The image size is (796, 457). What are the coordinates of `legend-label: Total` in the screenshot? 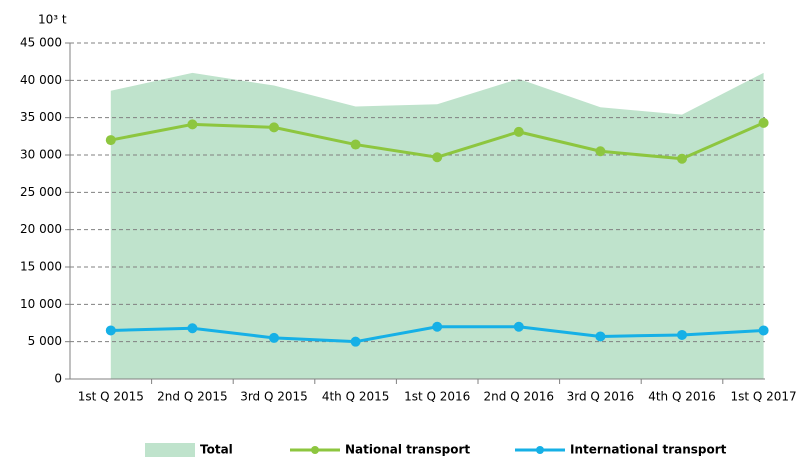 It's located at (216, 450).